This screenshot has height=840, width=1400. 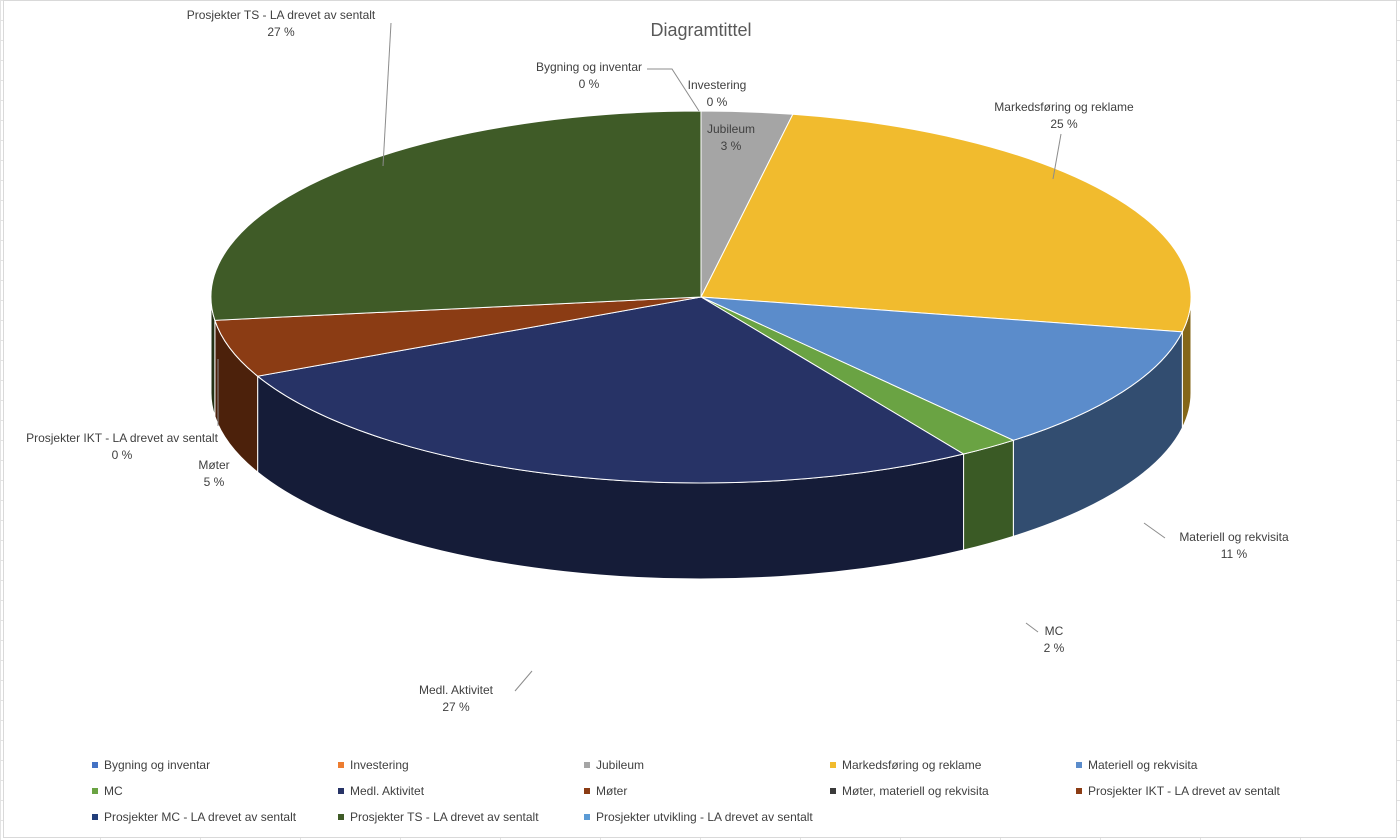 What do you see at coordinates (458, 336) in the screenshot?
I see `pie-slice-moter` at bounding box center [458, 336].